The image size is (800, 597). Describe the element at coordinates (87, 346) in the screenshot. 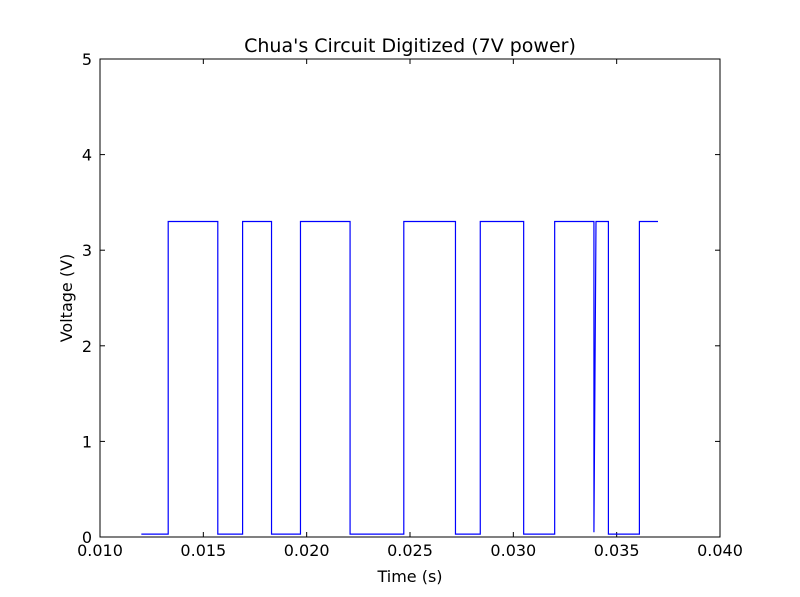

I see `y-tick-label: 2` at that location.